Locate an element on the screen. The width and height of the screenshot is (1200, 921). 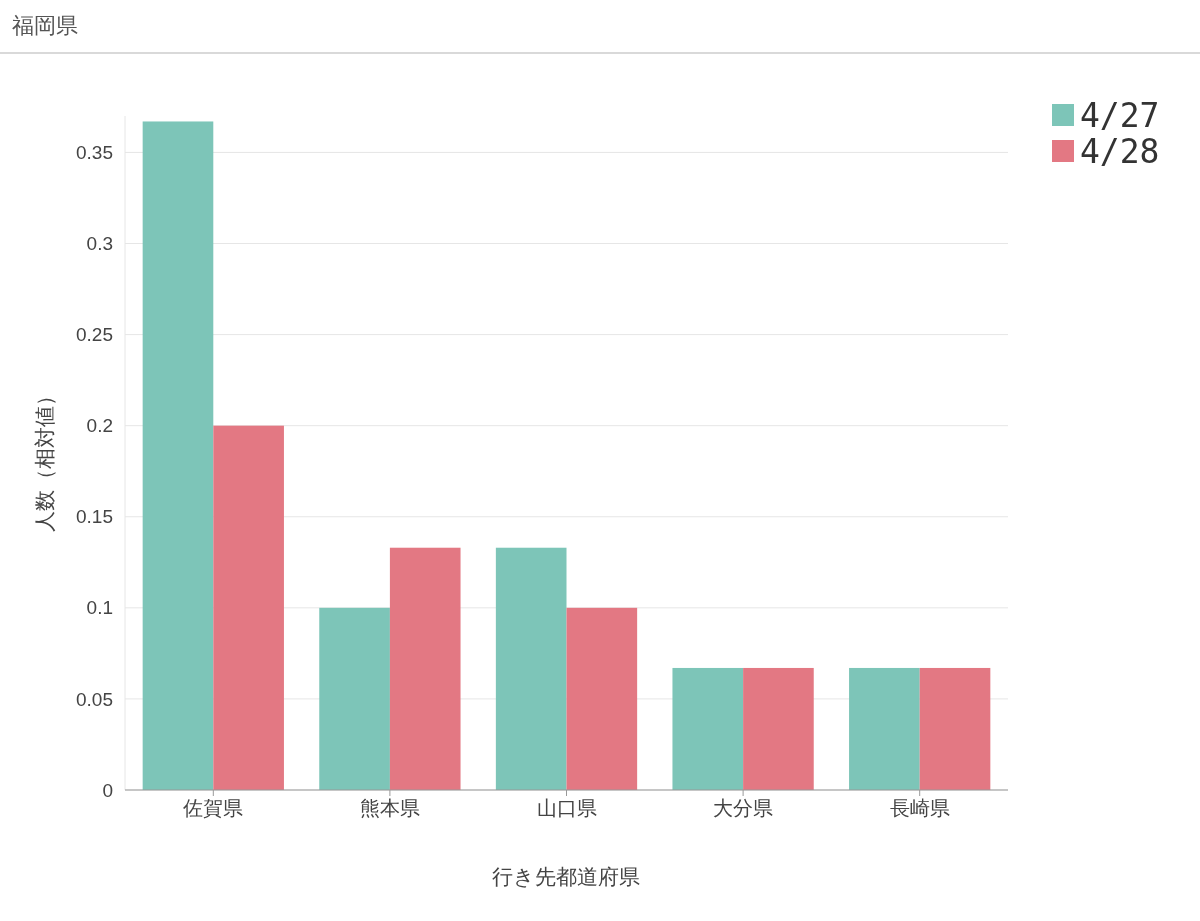
legend-label: 4/28 is located at coordinates (1120, 151).